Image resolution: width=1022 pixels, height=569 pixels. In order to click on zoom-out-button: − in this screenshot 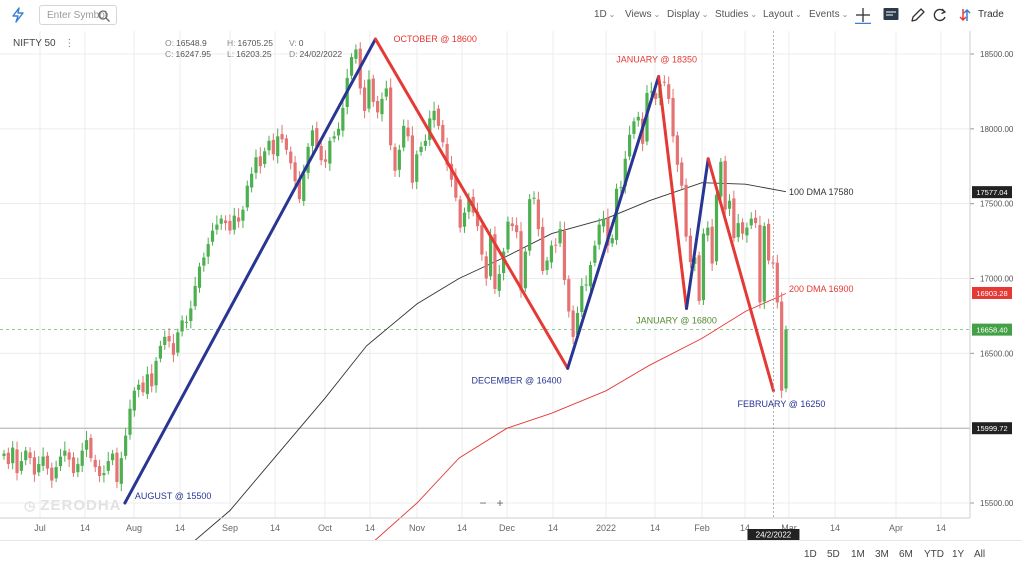, I will do `click(483, 503)`.